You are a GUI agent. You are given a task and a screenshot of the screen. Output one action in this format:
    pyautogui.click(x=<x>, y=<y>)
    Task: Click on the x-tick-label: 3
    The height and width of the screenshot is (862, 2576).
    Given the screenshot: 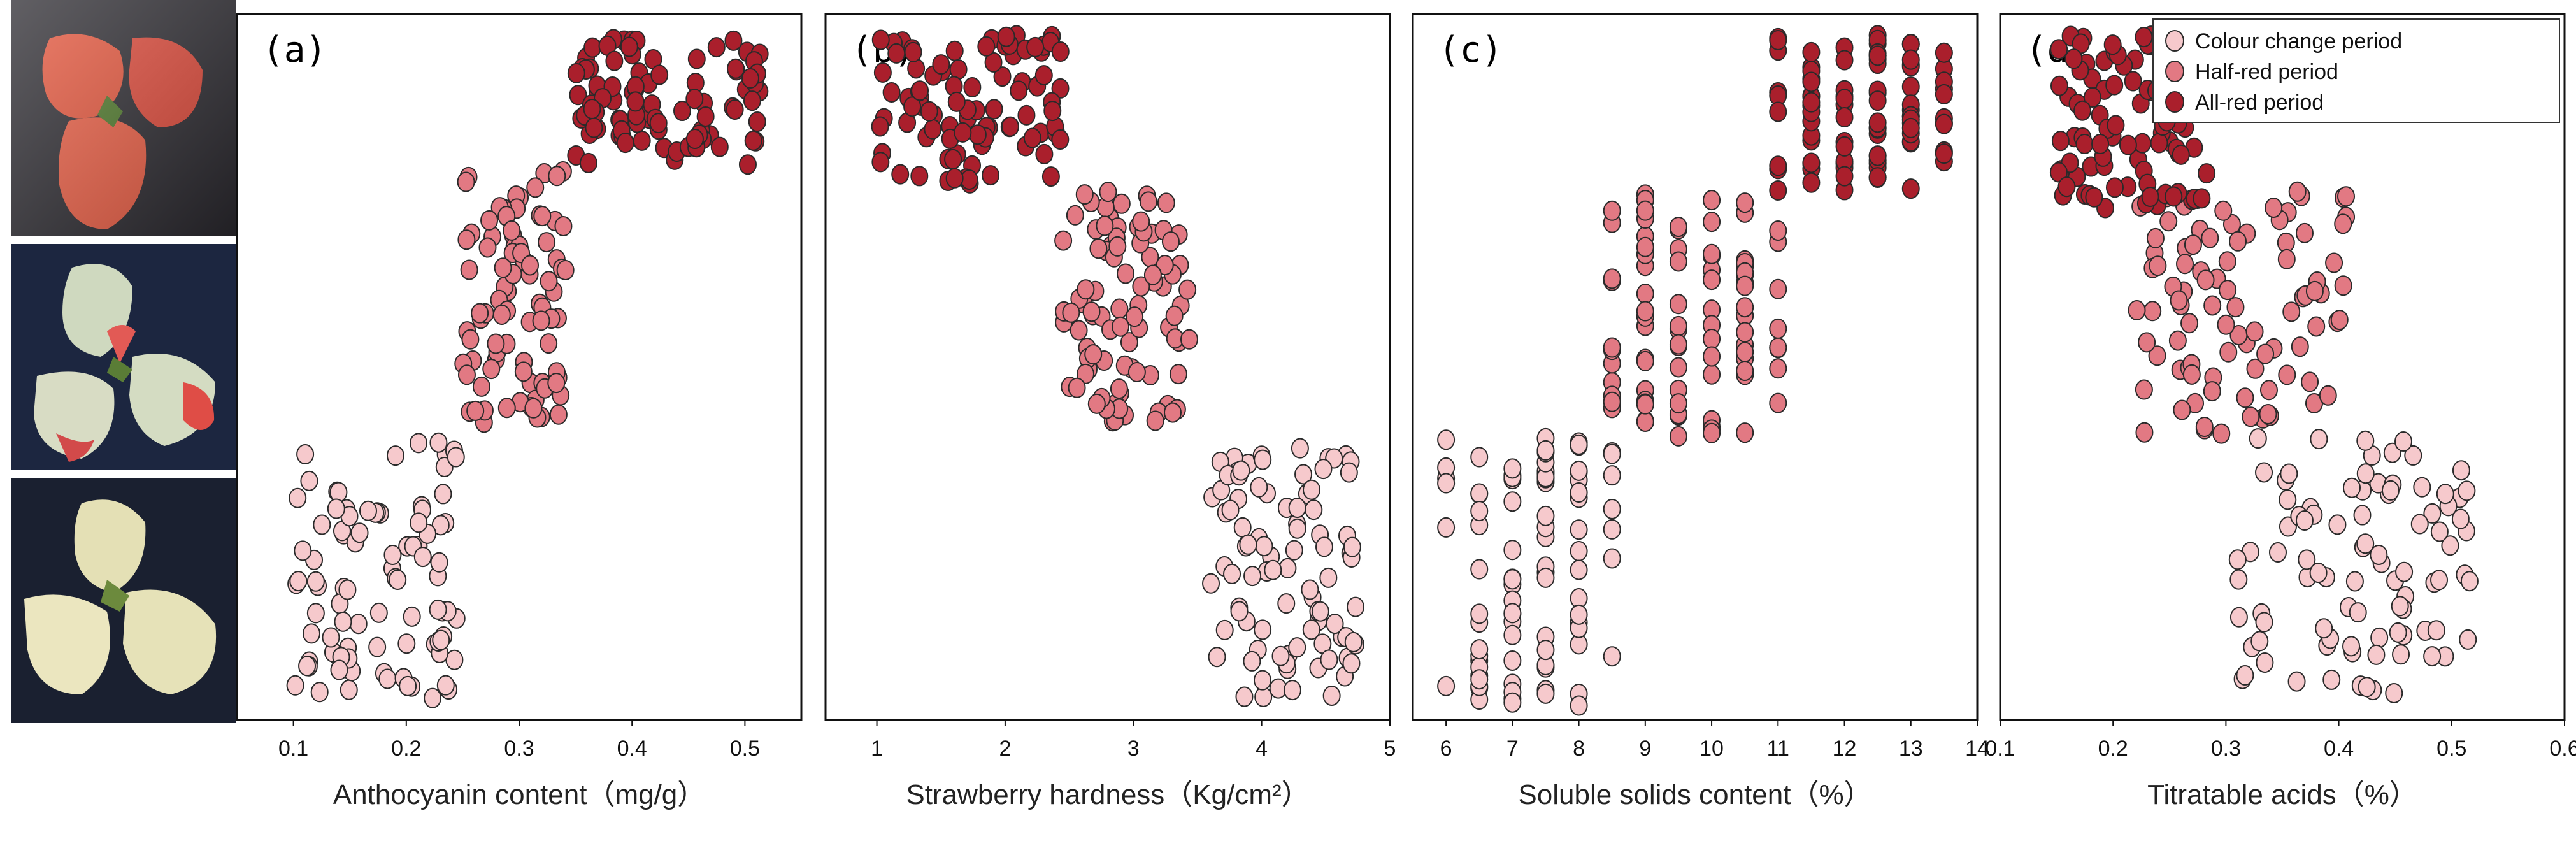 What is the action you would take?
    pyautogui.click(x=1134, y=748)
    